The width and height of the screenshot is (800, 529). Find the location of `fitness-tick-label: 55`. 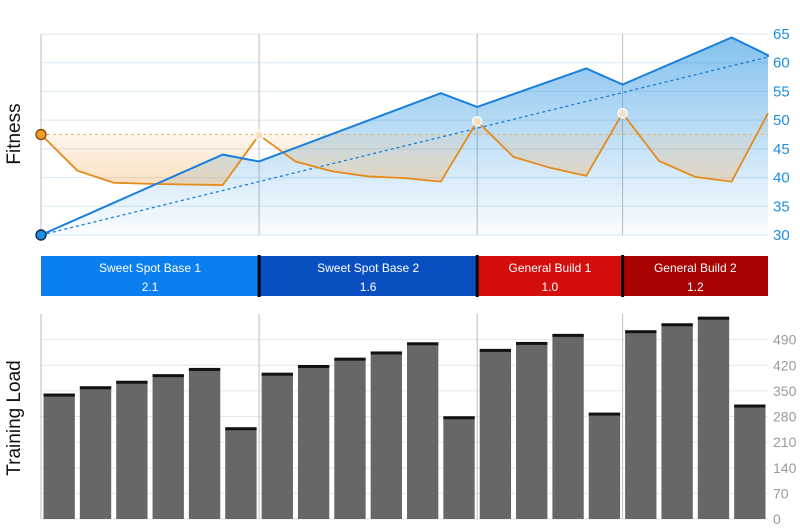

fitness-tick-label: 55 is located at coordinates (781, 91).